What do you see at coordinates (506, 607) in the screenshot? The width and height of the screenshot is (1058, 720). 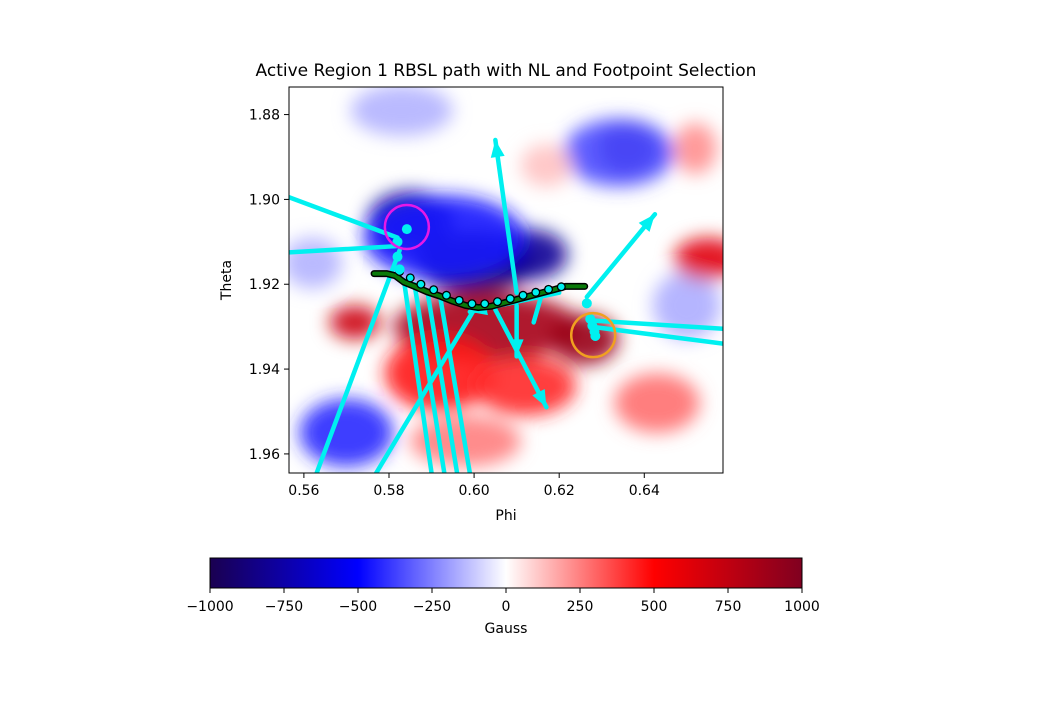 I see `colorbar-tick-label: 0` at bounding box center [506, 607].